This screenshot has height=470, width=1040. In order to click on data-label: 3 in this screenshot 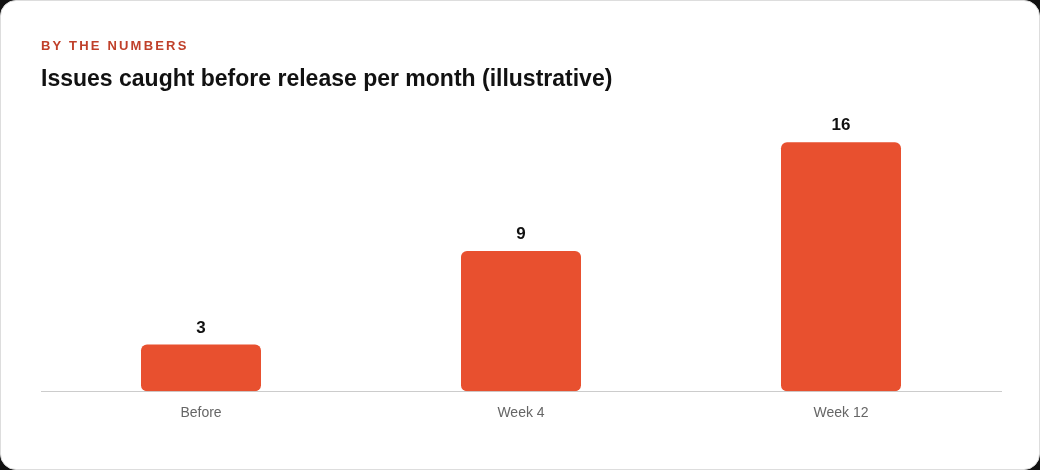, I will do `click(201, 327)`.